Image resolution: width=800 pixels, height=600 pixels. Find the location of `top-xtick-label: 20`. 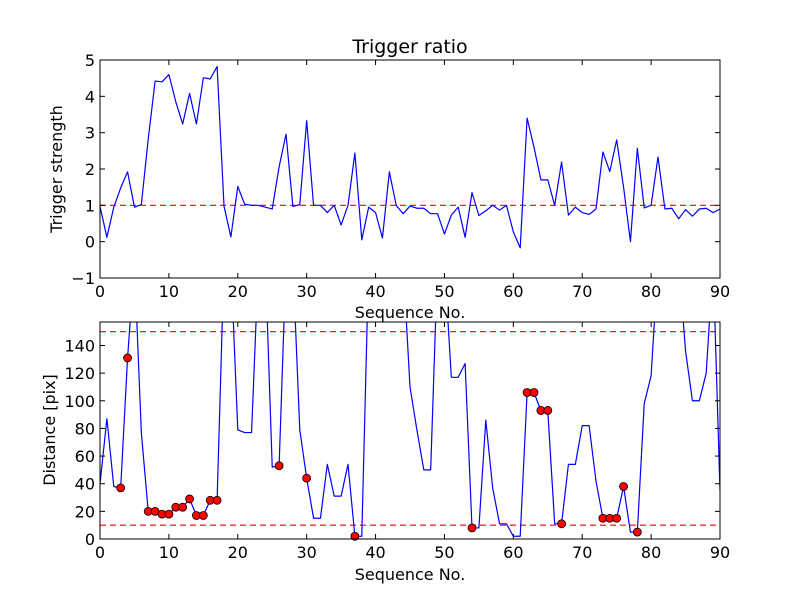

top-xtick-label: 20 is located at coordinates (238, 291).